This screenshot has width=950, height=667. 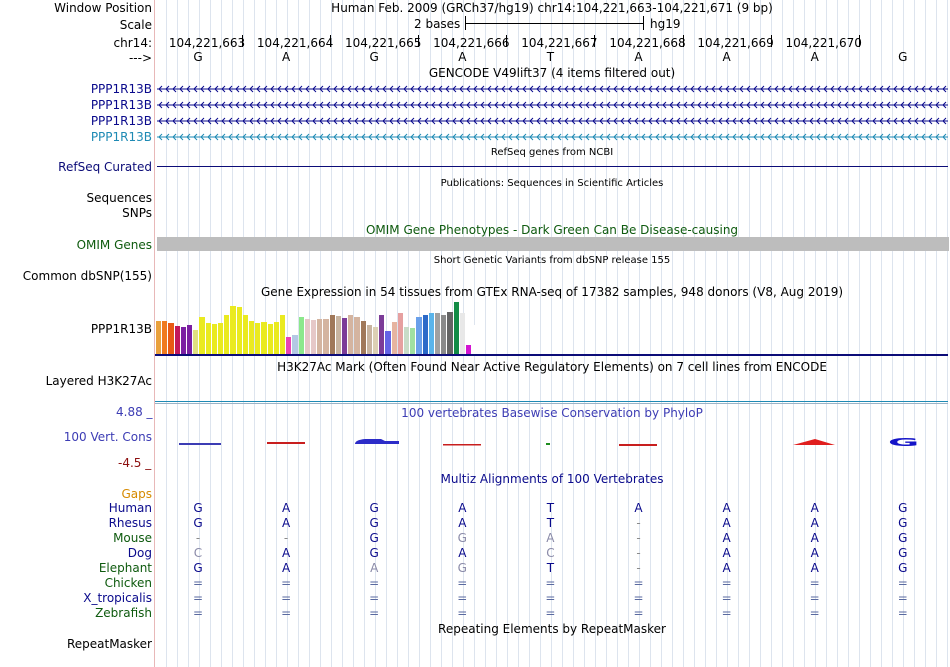 What do you see at coordinates (105, 167) in the screenshot?
I see `refseq-label: RefSeq Curated` at bounding box center [105, 167].